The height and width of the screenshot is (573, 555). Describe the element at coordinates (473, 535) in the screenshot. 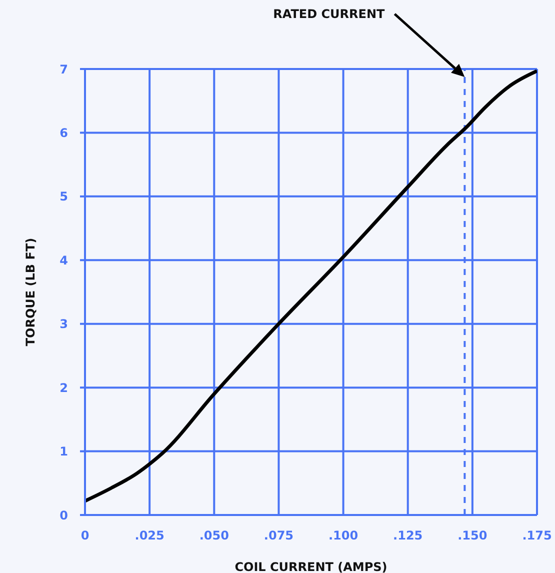

I see `x-tick-label: .150` at that location.